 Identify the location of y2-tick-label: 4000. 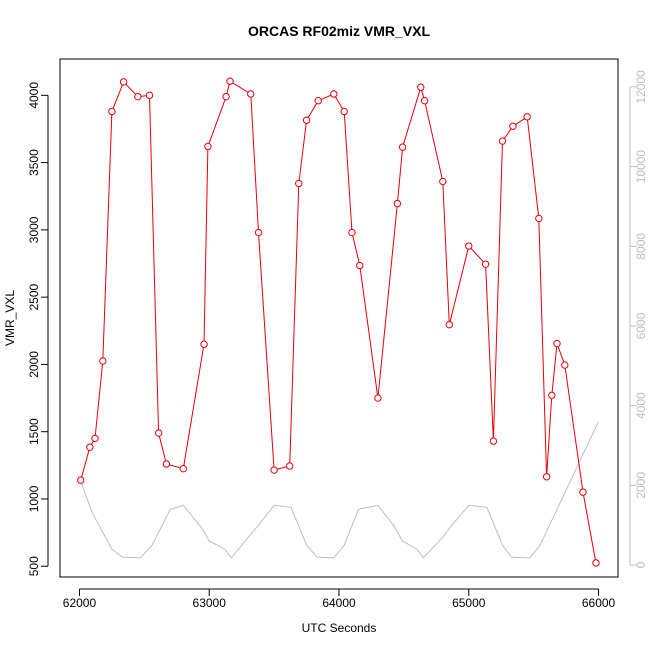
(641, 405).